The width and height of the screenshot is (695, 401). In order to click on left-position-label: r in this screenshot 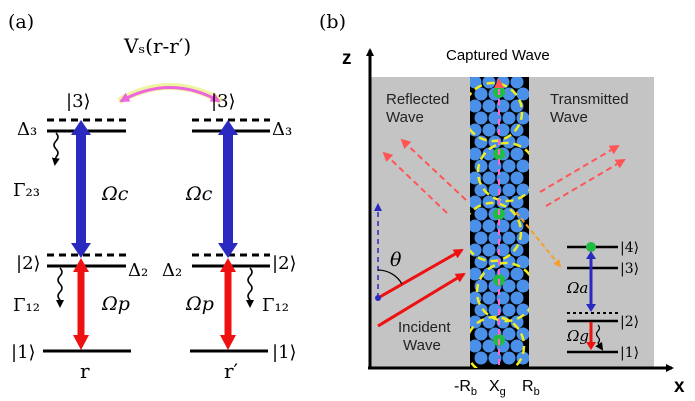, I will do `click(85, 371)`.